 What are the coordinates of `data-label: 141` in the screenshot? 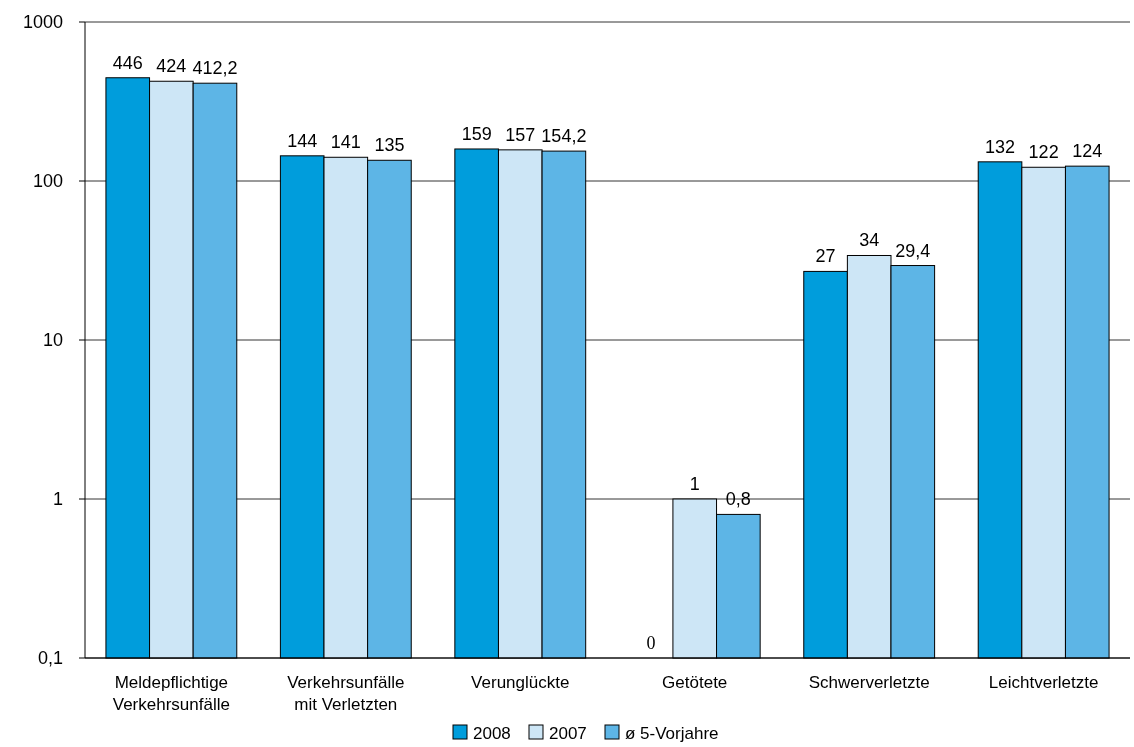 It's located at (345, 142).